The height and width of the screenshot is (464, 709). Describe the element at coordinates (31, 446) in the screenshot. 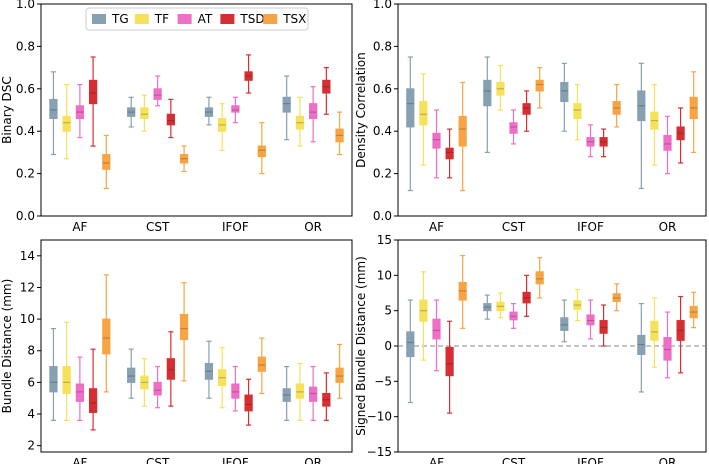

I see `y-tick-label: 2` at that location.